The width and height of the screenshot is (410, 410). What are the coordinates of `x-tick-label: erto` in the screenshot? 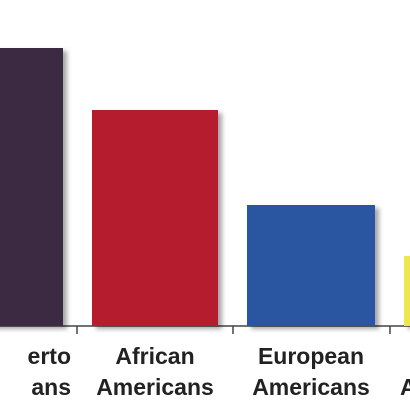 It's located at (49, 356).